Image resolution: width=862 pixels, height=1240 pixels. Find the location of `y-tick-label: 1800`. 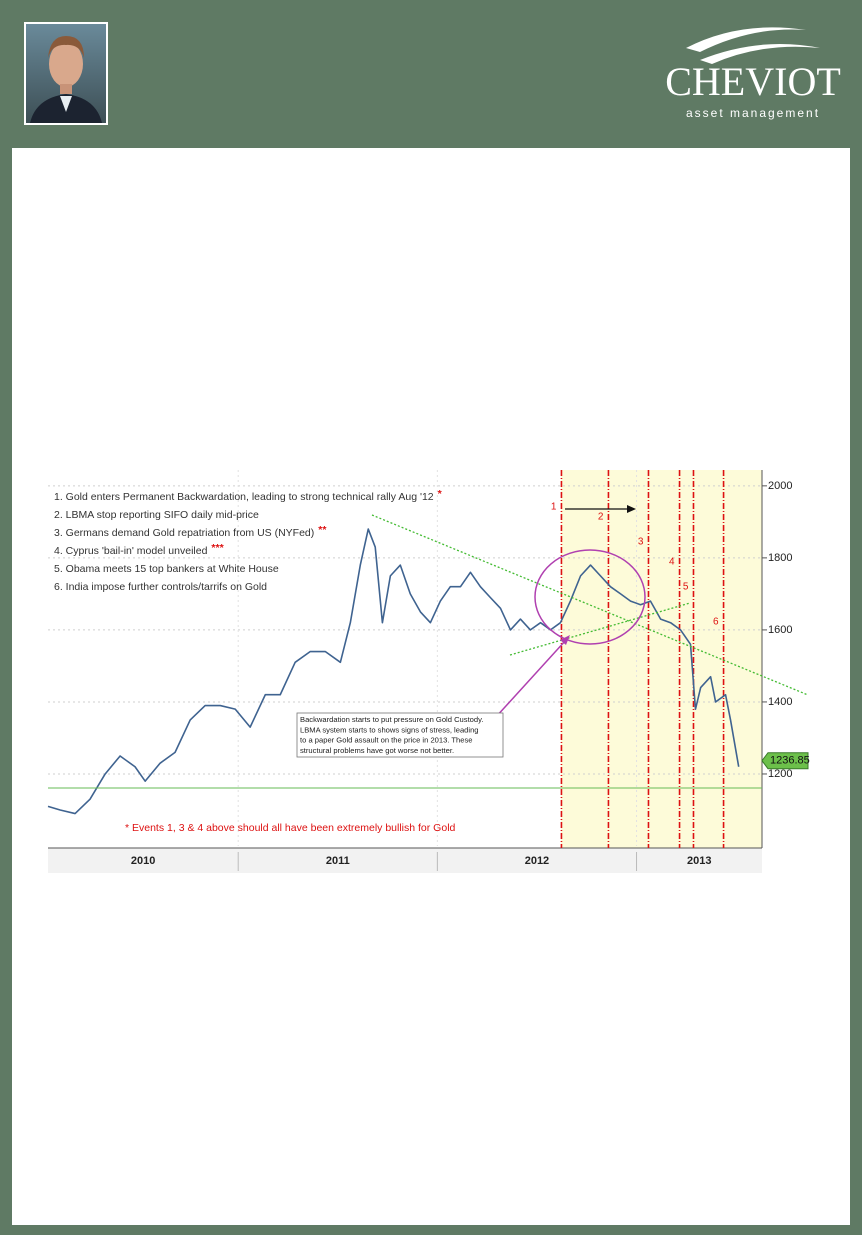

y-tick-label: 1800 is located at coordinates (780, 558).